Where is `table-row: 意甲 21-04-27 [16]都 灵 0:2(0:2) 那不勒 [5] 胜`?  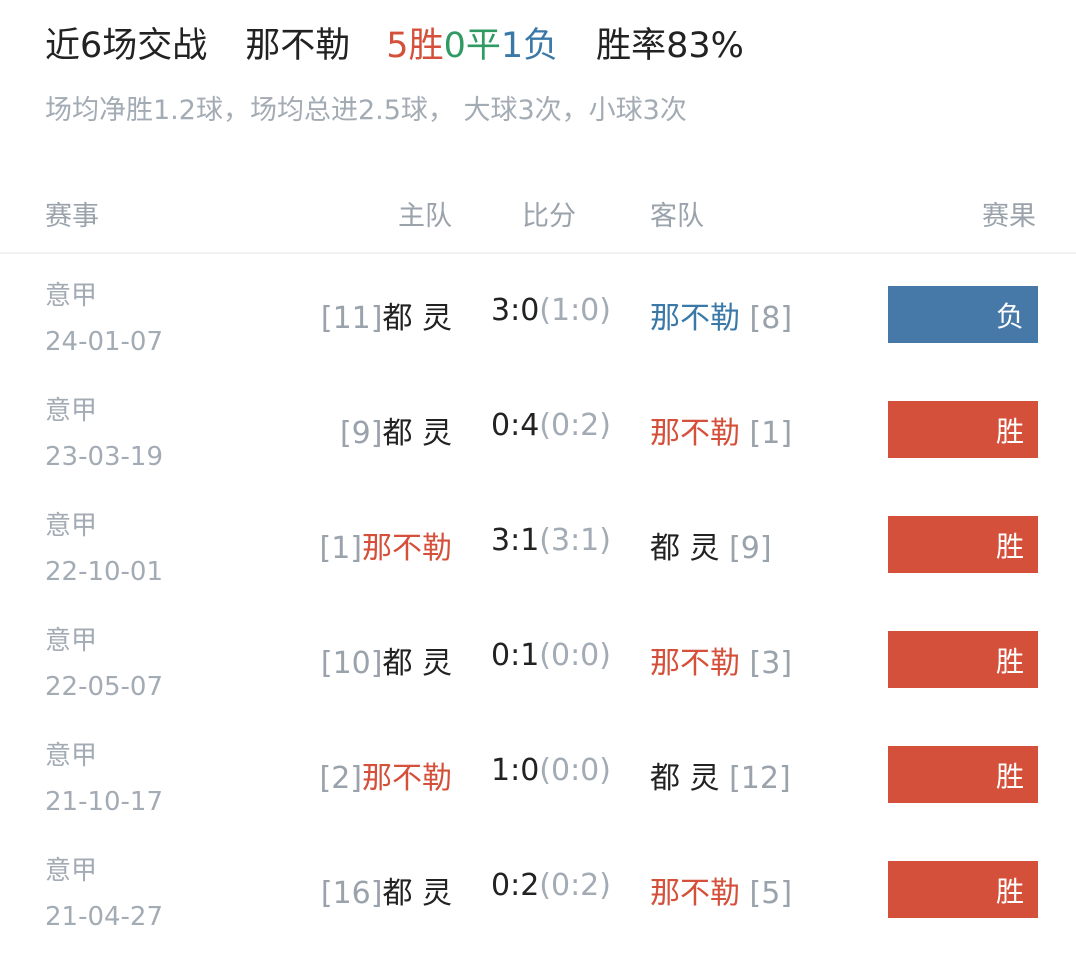 table-row: 意甲 21-04-27 [16]都 灵 0:2(0:2) 那不勒 [5] 胜 is located at coordinates (538, 889).